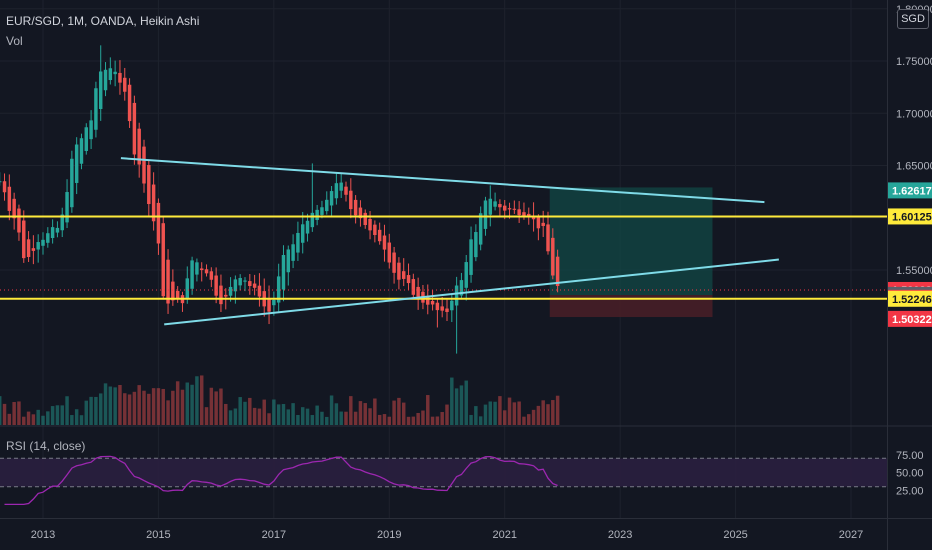 This screenshot has height=550, width=932. I want to click on rsi-legend: RSI (14, close), so click(46, 446).